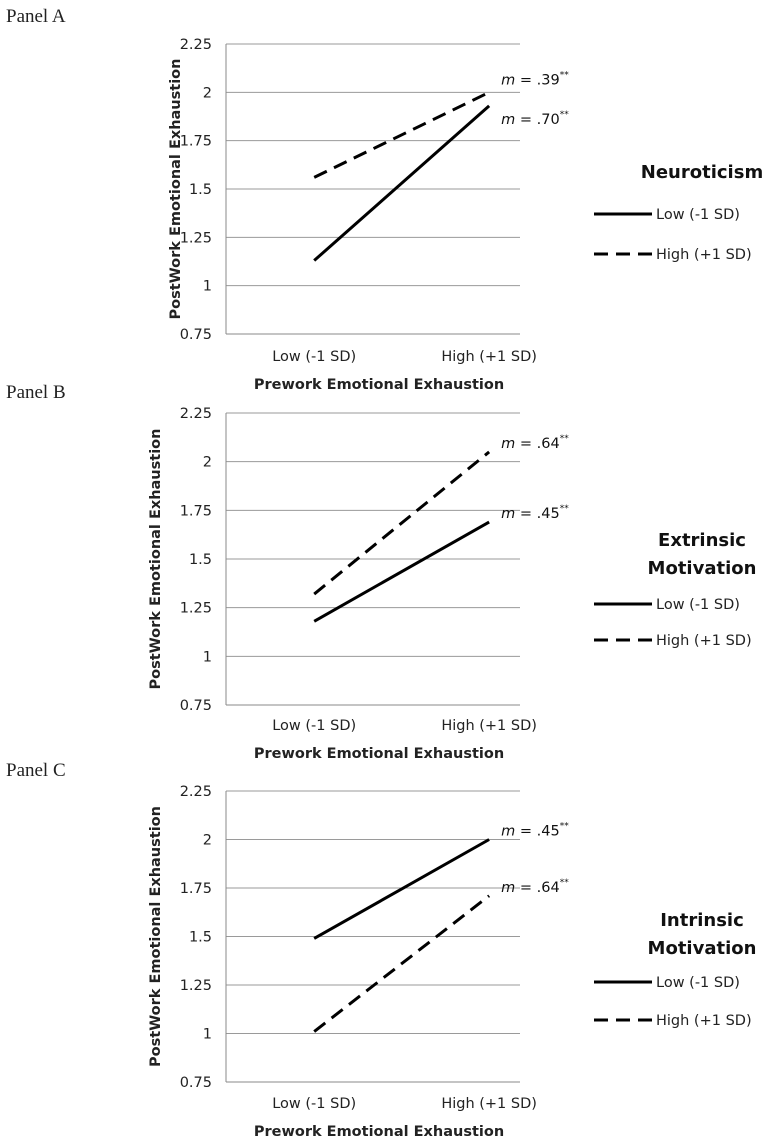  What do you see at coordinates (702, 934) in the screenshot?
I see `legend-title: Intrinsic Motivation` at bounding box center [702, 934].